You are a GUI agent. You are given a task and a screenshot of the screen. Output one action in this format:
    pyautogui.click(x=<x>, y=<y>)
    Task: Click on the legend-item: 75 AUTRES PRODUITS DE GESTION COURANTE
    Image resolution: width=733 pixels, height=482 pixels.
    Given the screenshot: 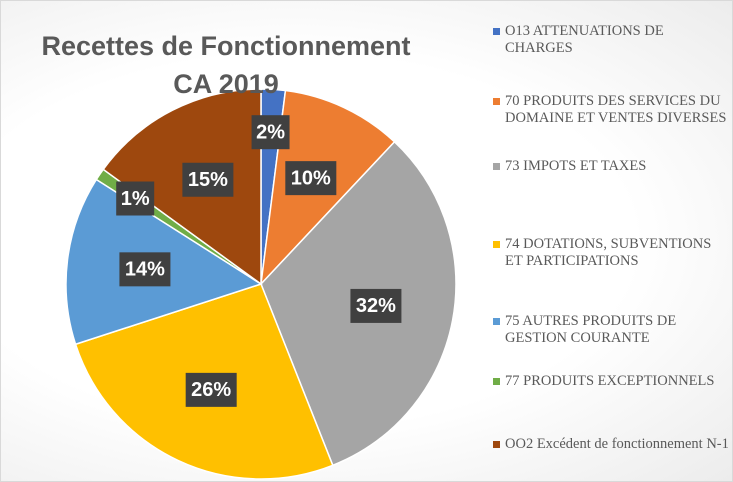 What is the action you would take?
    pyautogui.click(x=611, y=330)
    